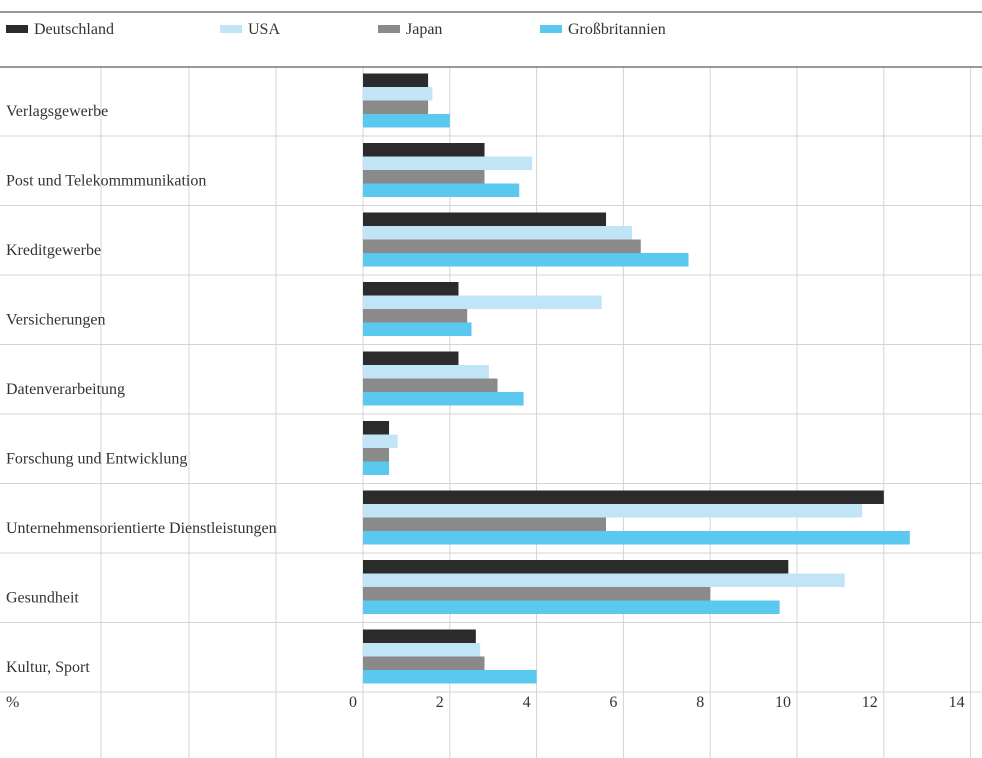  I want to click on category-label: Unternehmensorientierte Dienstleistungen, so click(141, 528).